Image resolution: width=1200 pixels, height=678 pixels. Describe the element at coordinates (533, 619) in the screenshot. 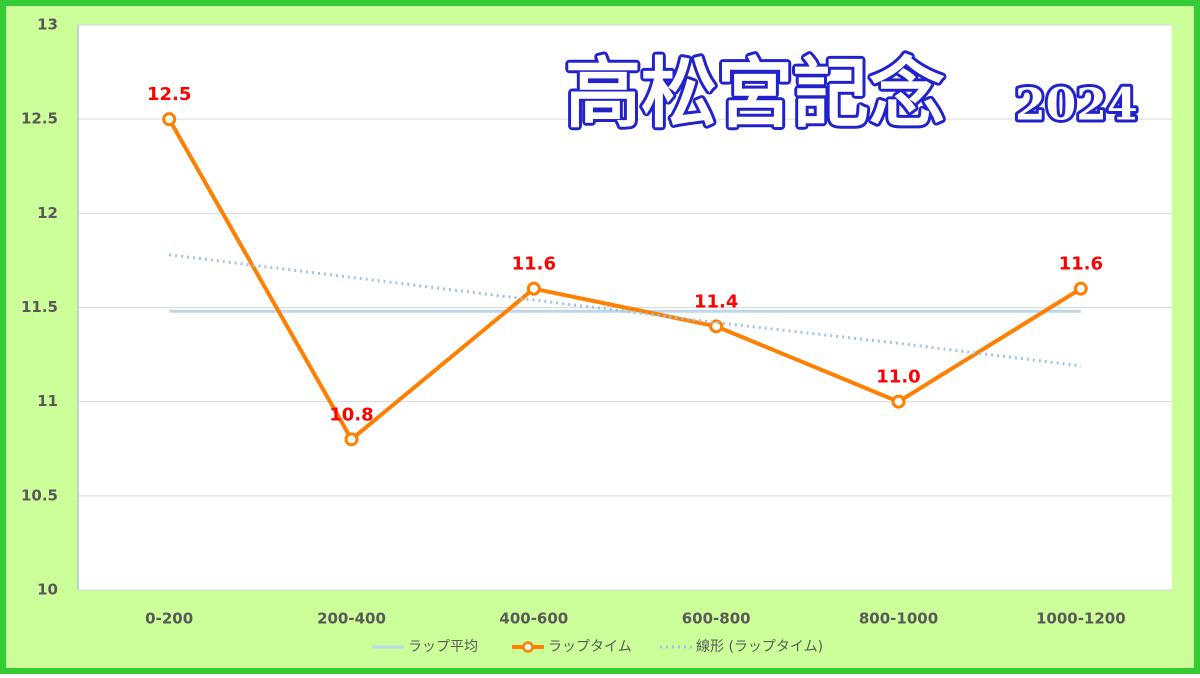

I see `x-tick-label: 400-600` at that location.